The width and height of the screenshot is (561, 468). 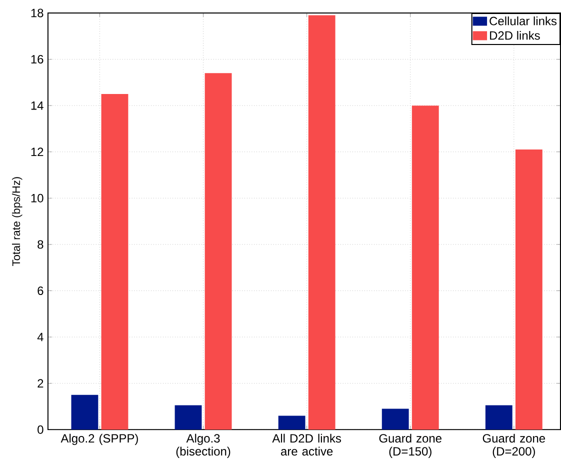 I want to click on x-tick-label: Algo.3 (bisection), so click(x=203, y=446).